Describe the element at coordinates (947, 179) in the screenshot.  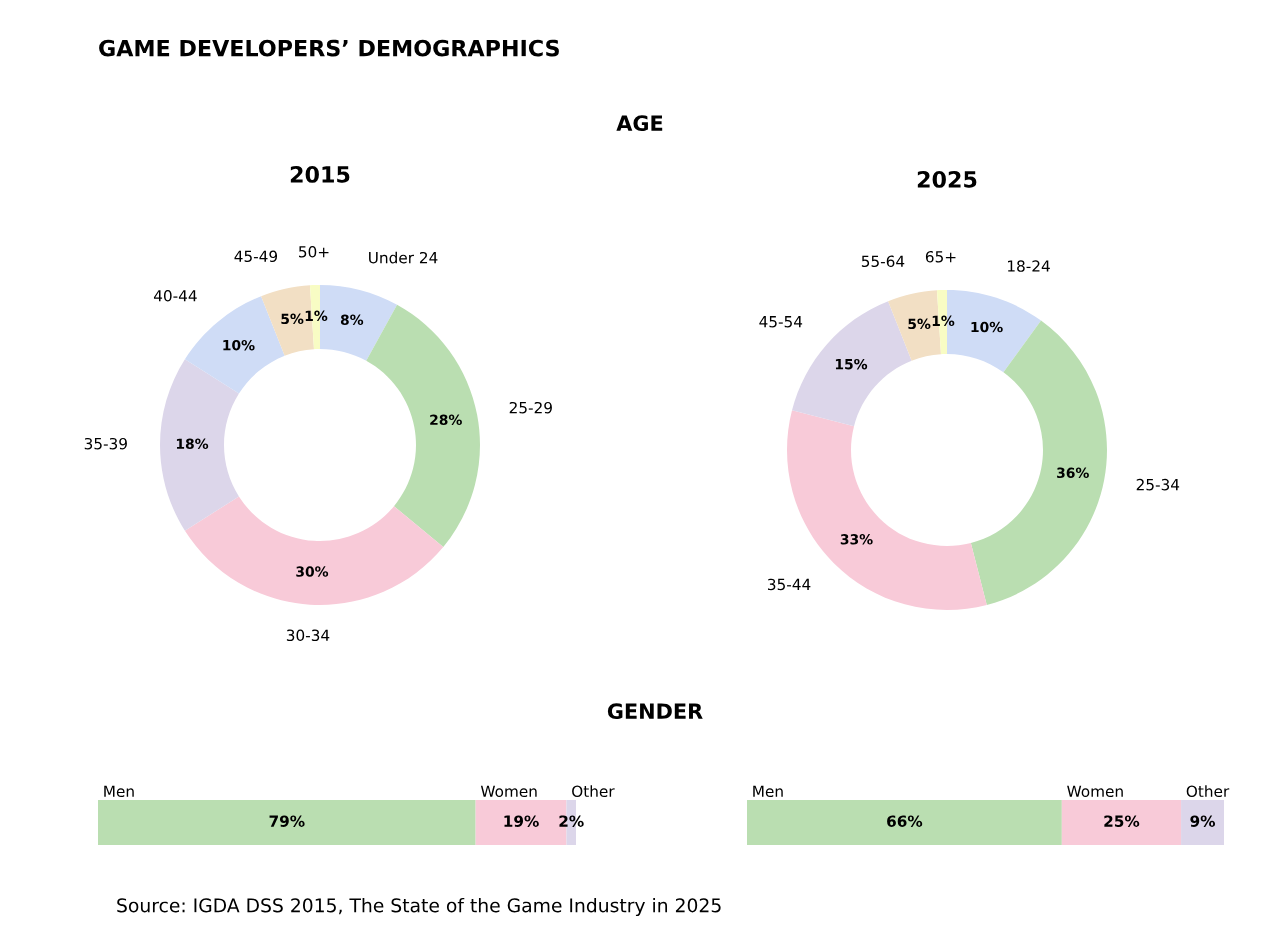
I see `chart-title: 2025` at that location.